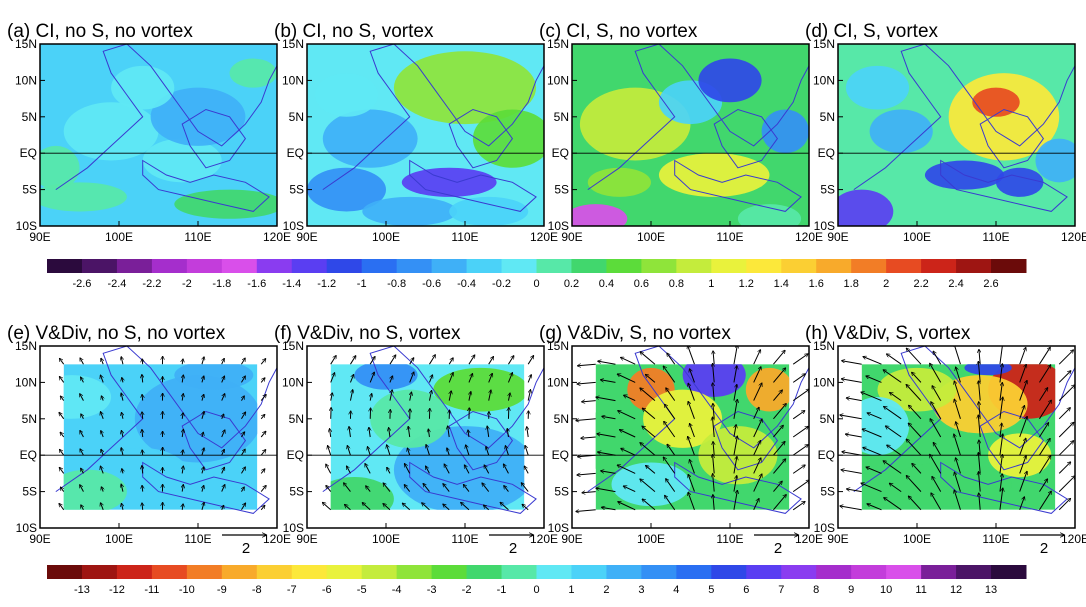 The width and height of the screenshot is (1086, 607). What do you see at coordinates (746, 590) in the screenshot?
I see `colorbar-label: 6` at bounding box center [746, 590].